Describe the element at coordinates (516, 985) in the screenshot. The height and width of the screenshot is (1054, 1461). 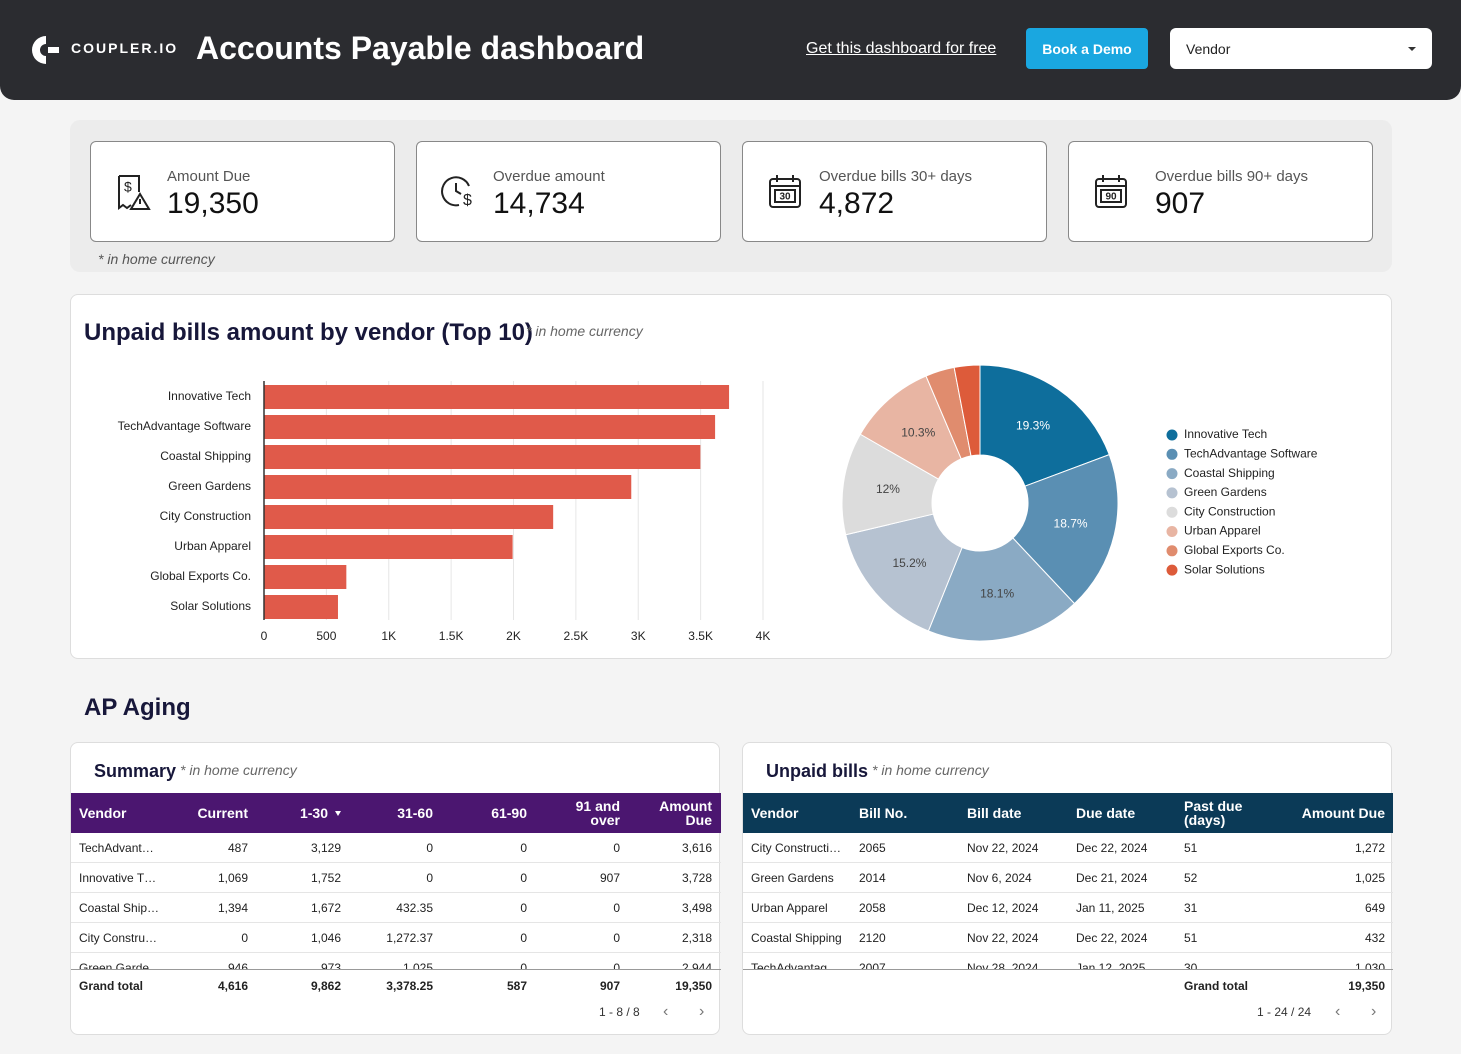
I see `total-cell: 587` at that location.